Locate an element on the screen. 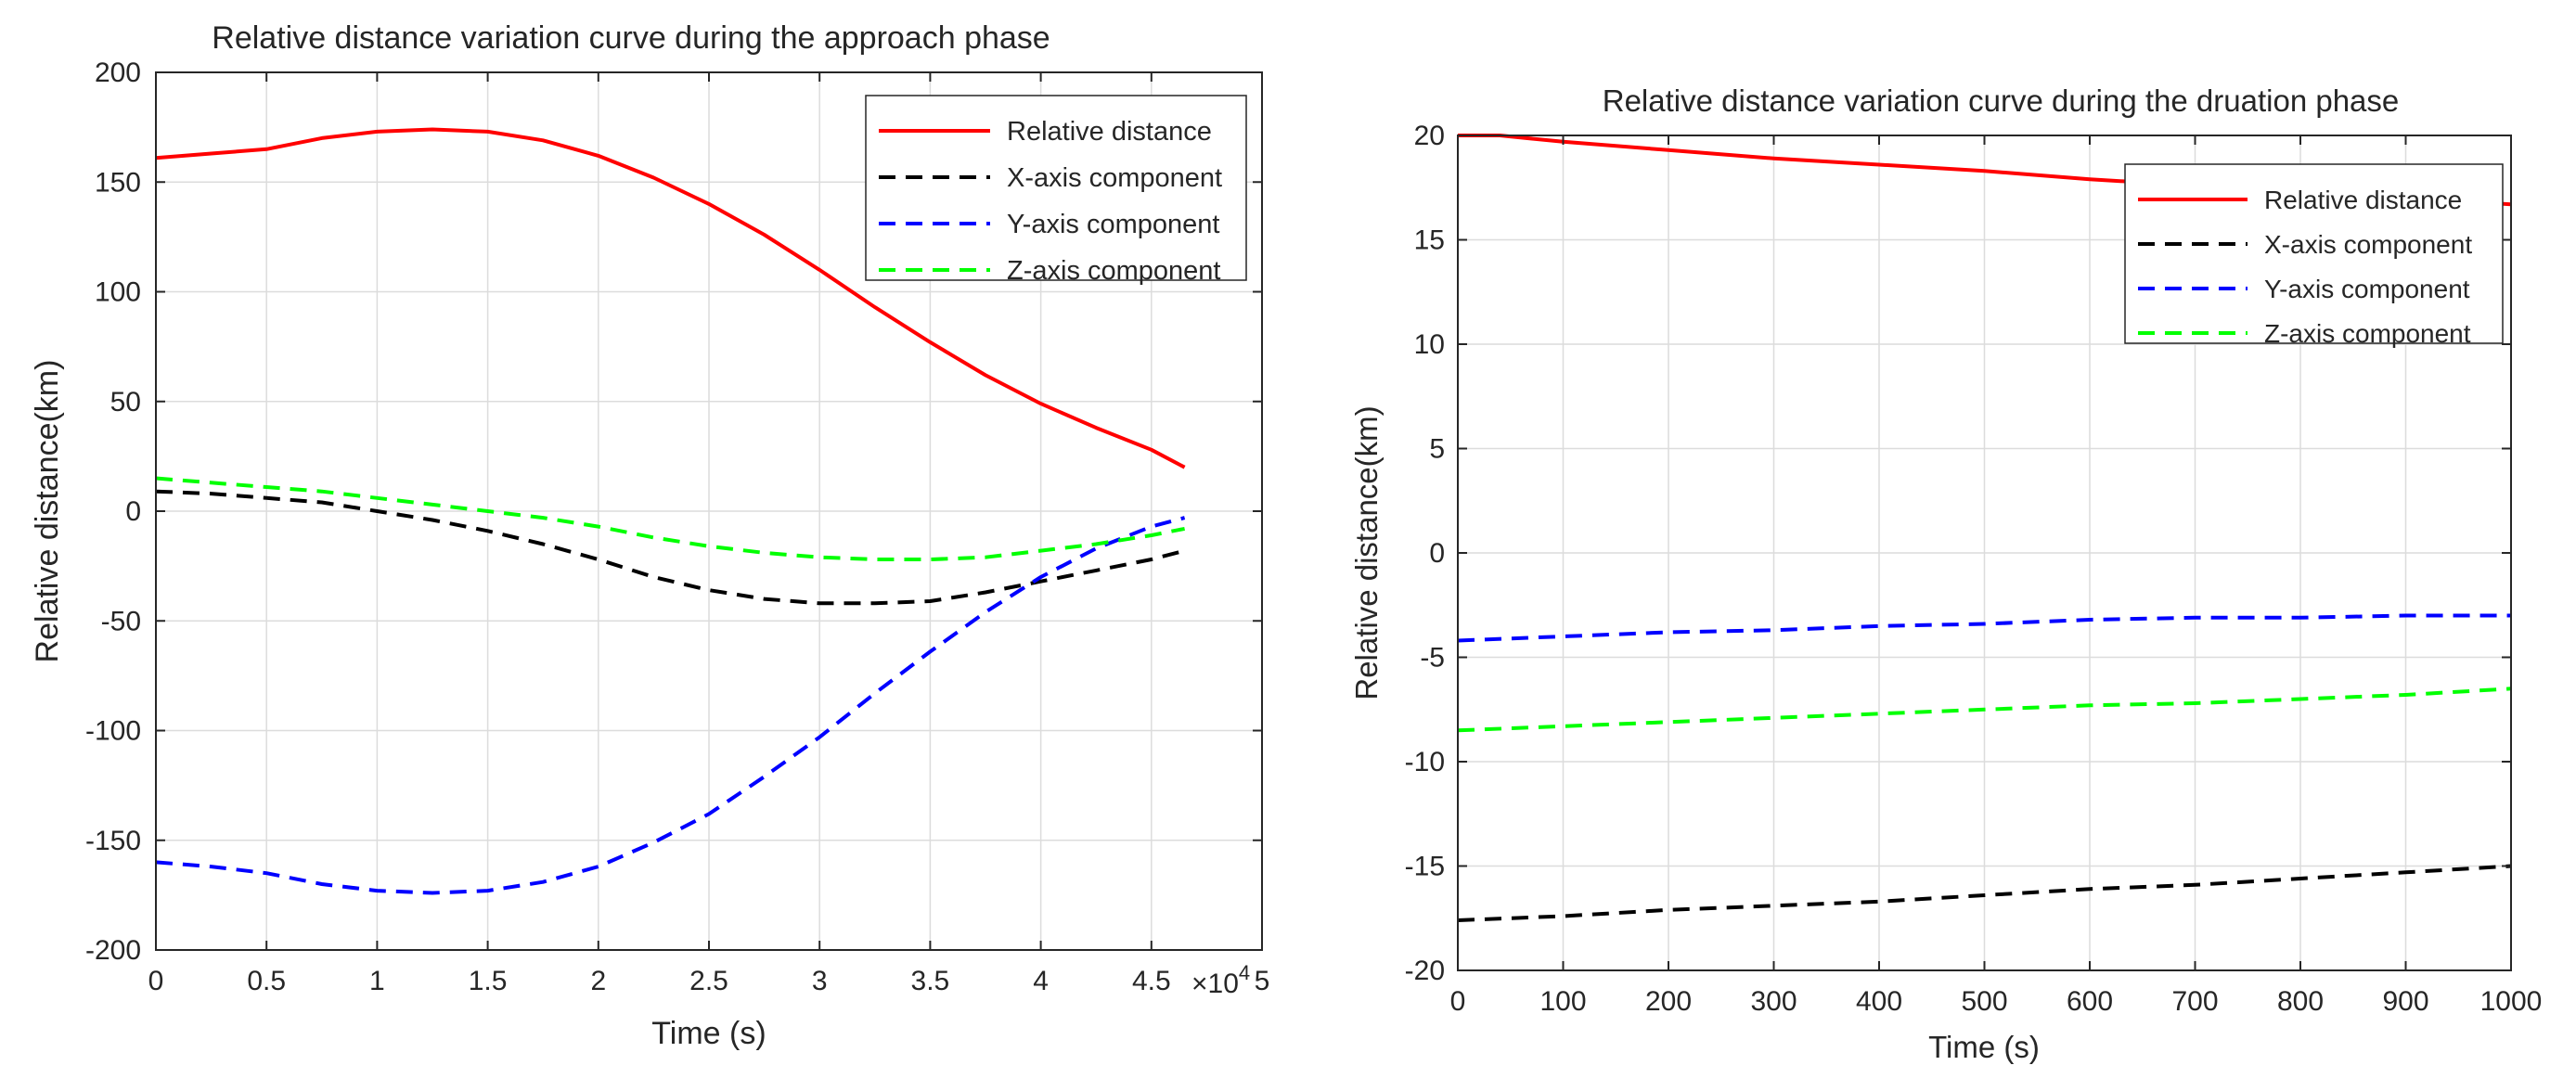 This screenshot has width=2576, height=1091. y-tick-label: -50 is located at coordinates (121, 621).